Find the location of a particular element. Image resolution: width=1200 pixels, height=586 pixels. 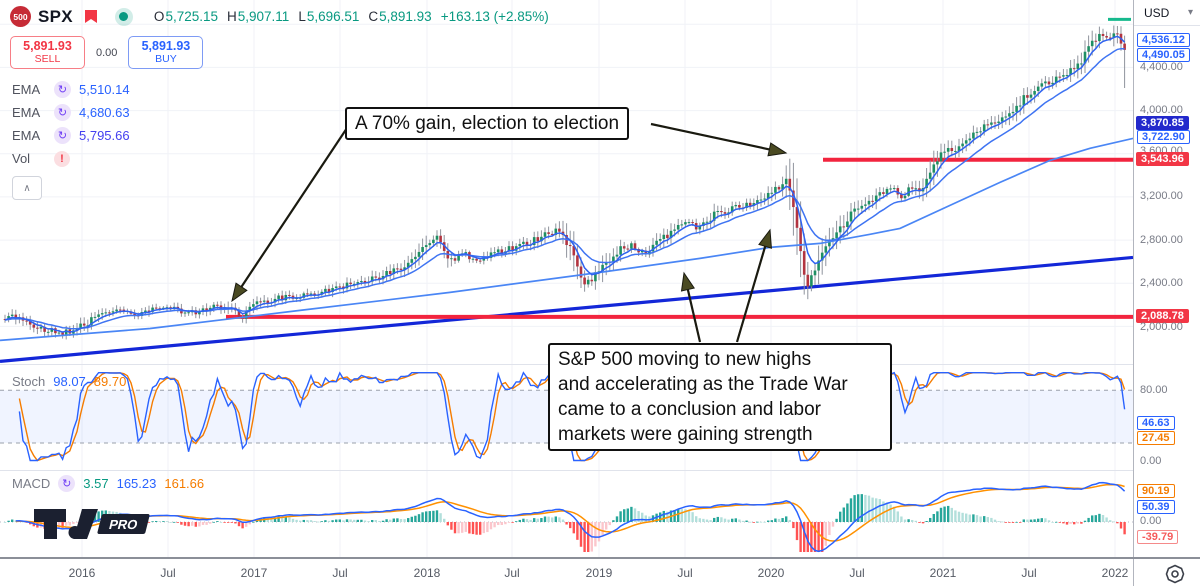

ema-value: 5,510.14 is located at coordinates (104, 89).